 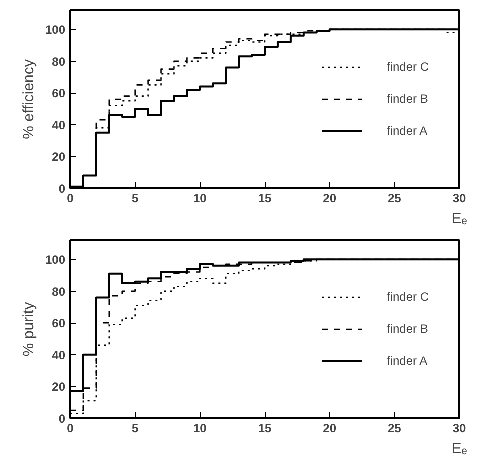 I want to click on y-axis-title: % efficiency, so click(x=29, y=99).